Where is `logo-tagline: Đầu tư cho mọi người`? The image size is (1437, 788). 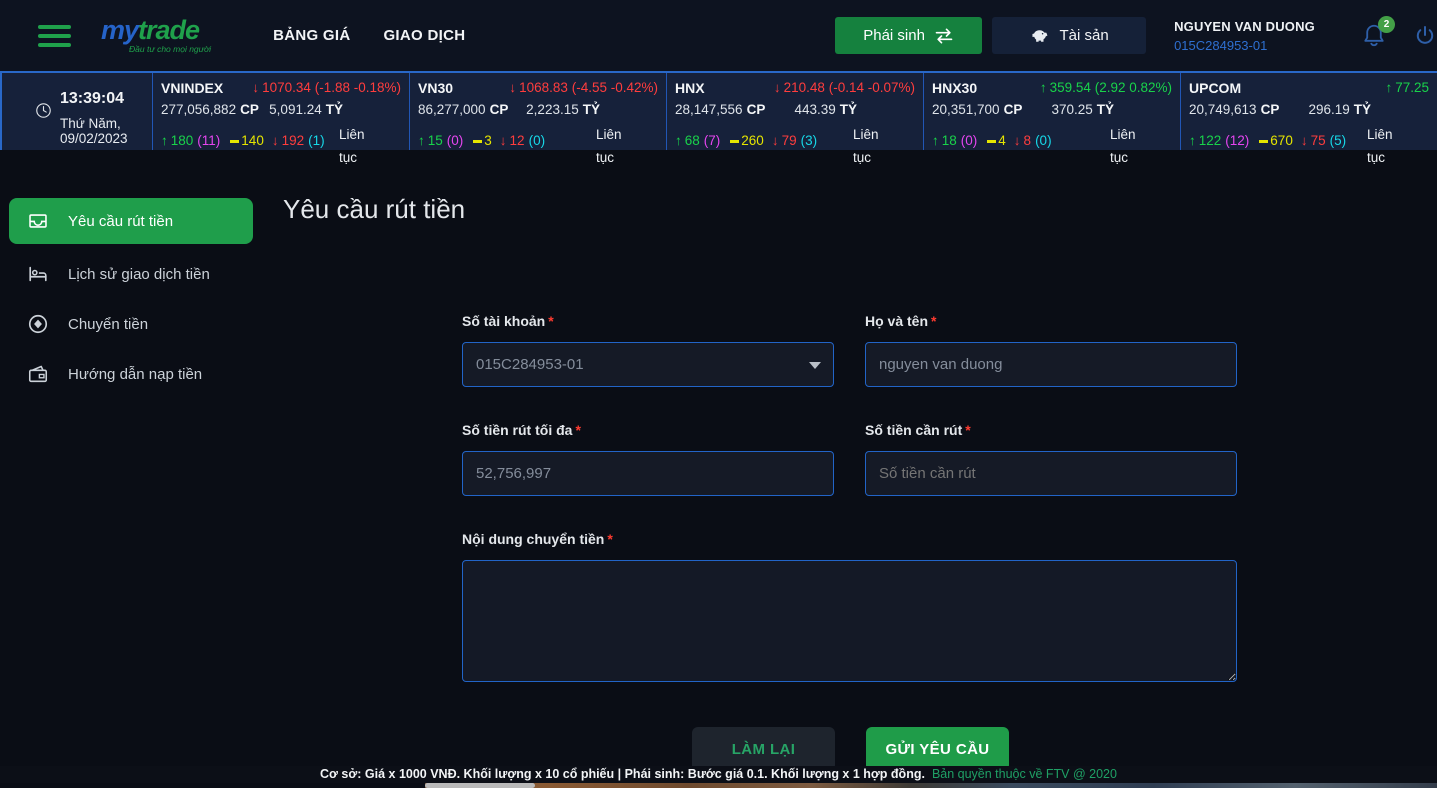
logo-tagline: Đầu tư cho mọi người is located at coordinates (170, 49).